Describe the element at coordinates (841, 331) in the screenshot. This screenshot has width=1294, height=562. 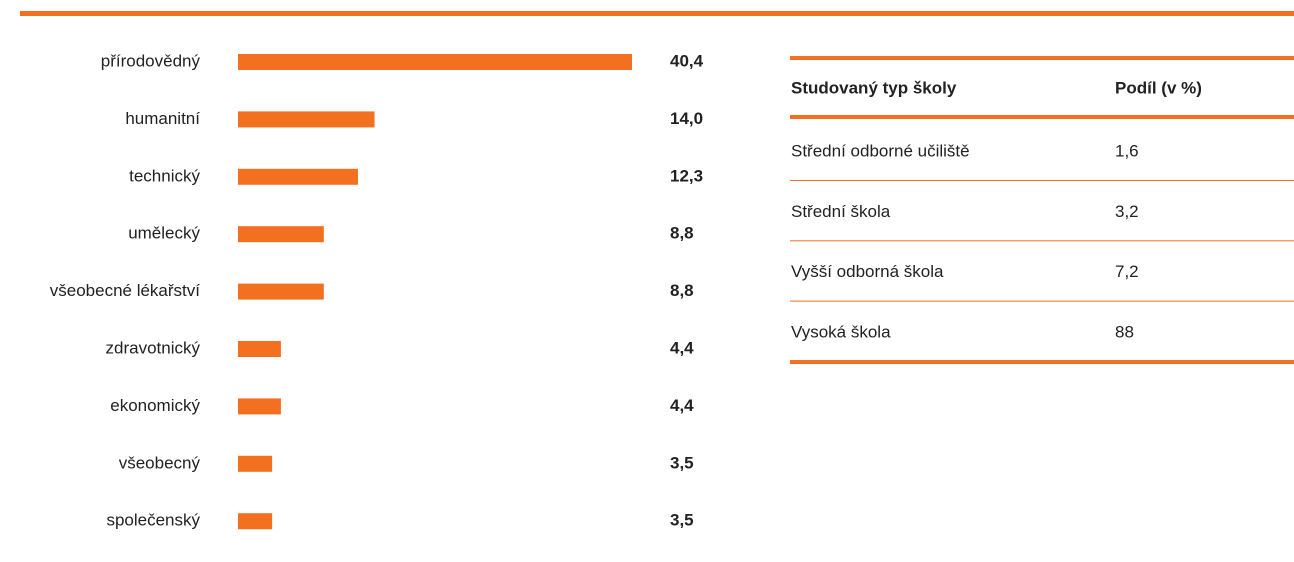
I see `table-cell: Vysoká škola` at that location.